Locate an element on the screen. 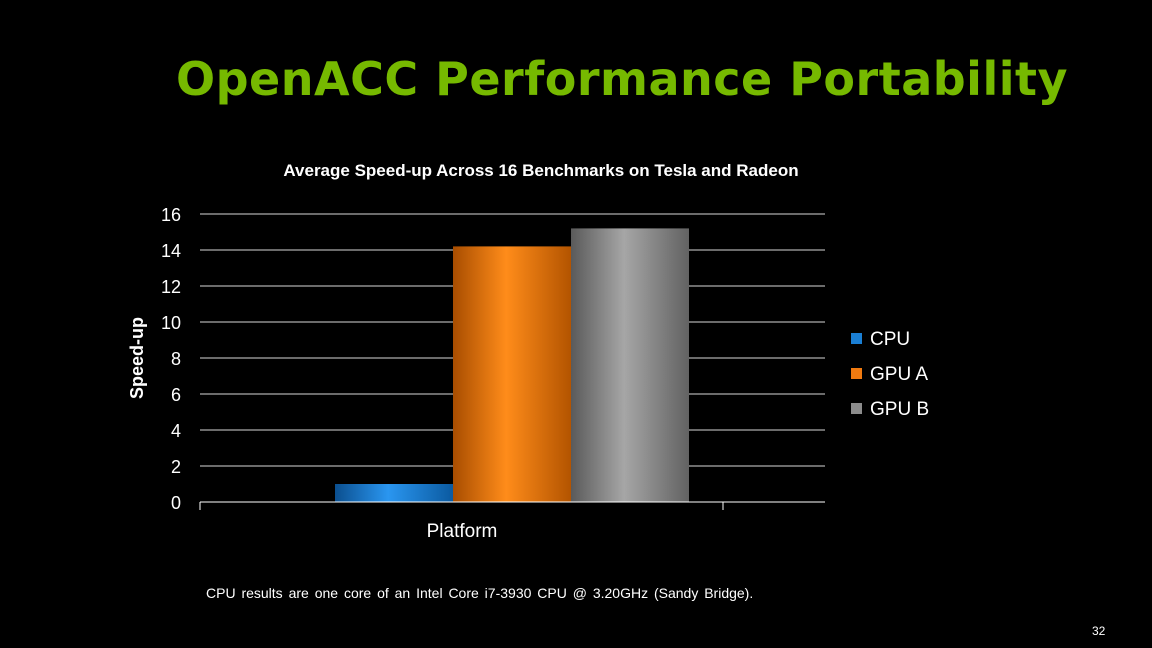  legend-swatch-cpu is located at coordinates (856, 338).